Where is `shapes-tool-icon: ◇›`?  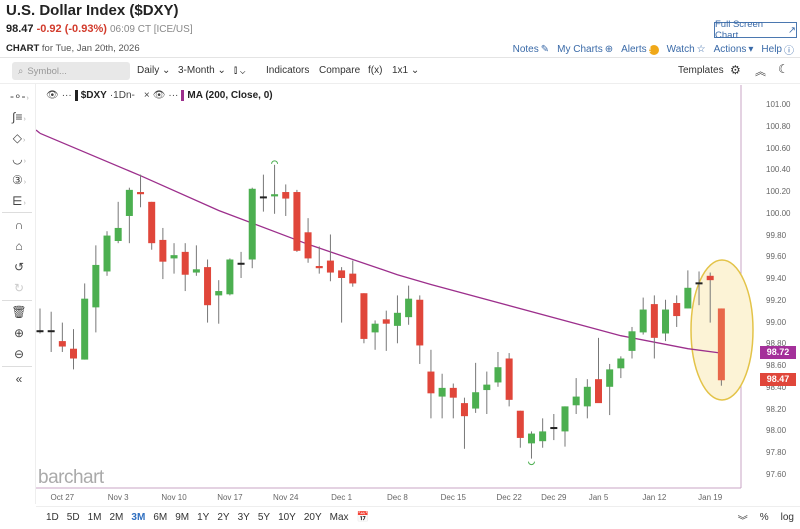
shapes-tool-icon: ◇› is located at coordinates (19, 138).